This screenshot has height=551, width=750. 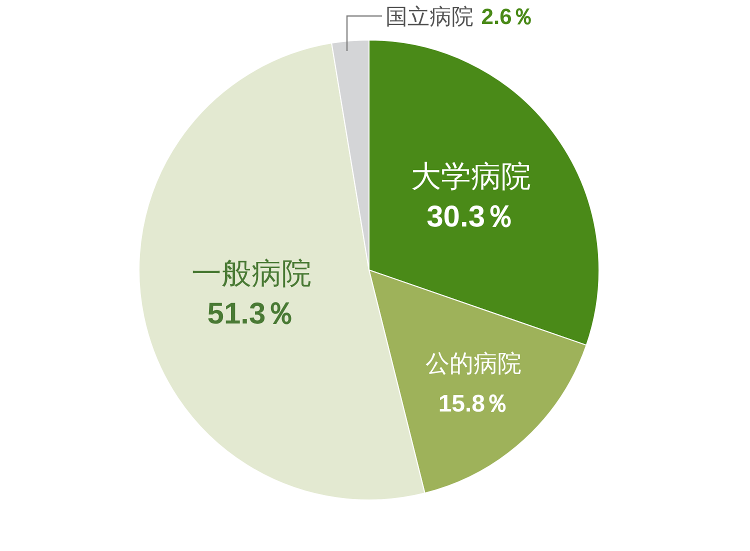 I want to click on data-label: 2.6％, so click(x=507, y=16).